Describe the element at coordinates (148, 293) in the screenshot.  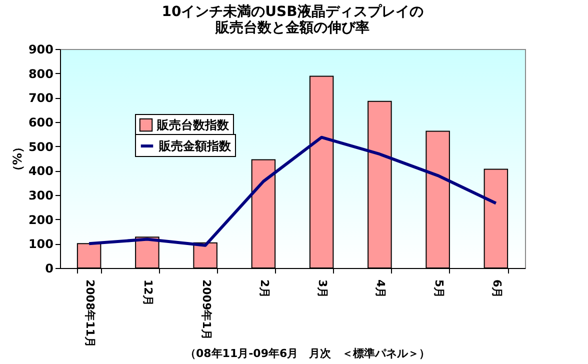
I see `x-tick-label: 12月` at that location.